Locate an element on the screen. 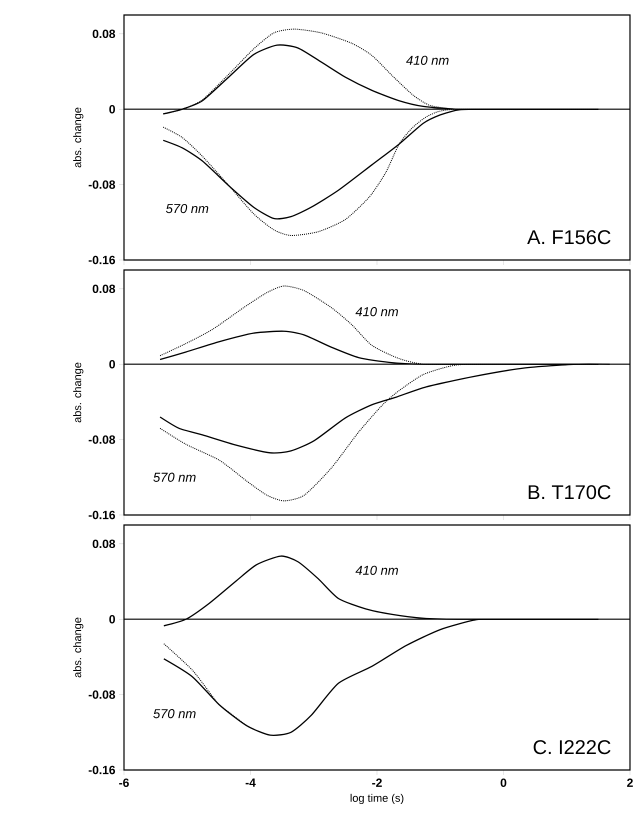  x-axis-title: log time (s) is located at coordinates (377, 799).